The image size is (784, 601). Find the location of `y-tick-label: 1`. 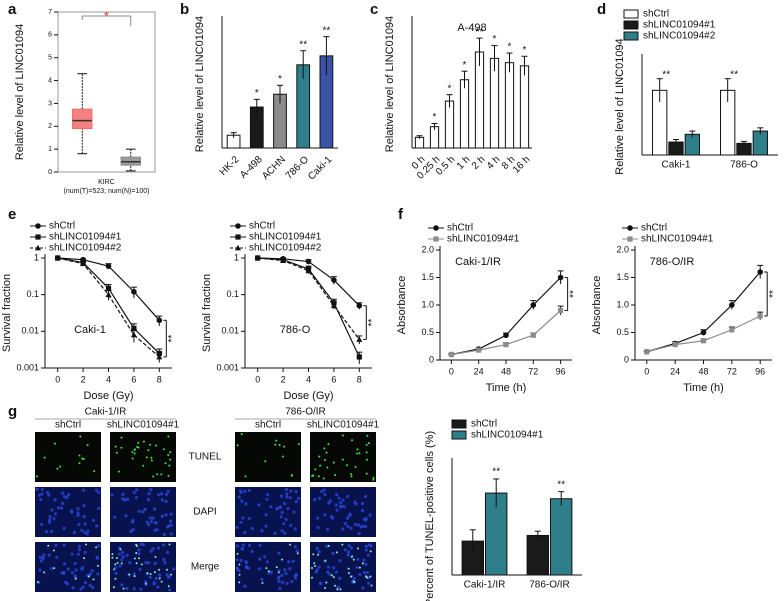

y-tick-label: 1 is located at coordinates (36, 257).